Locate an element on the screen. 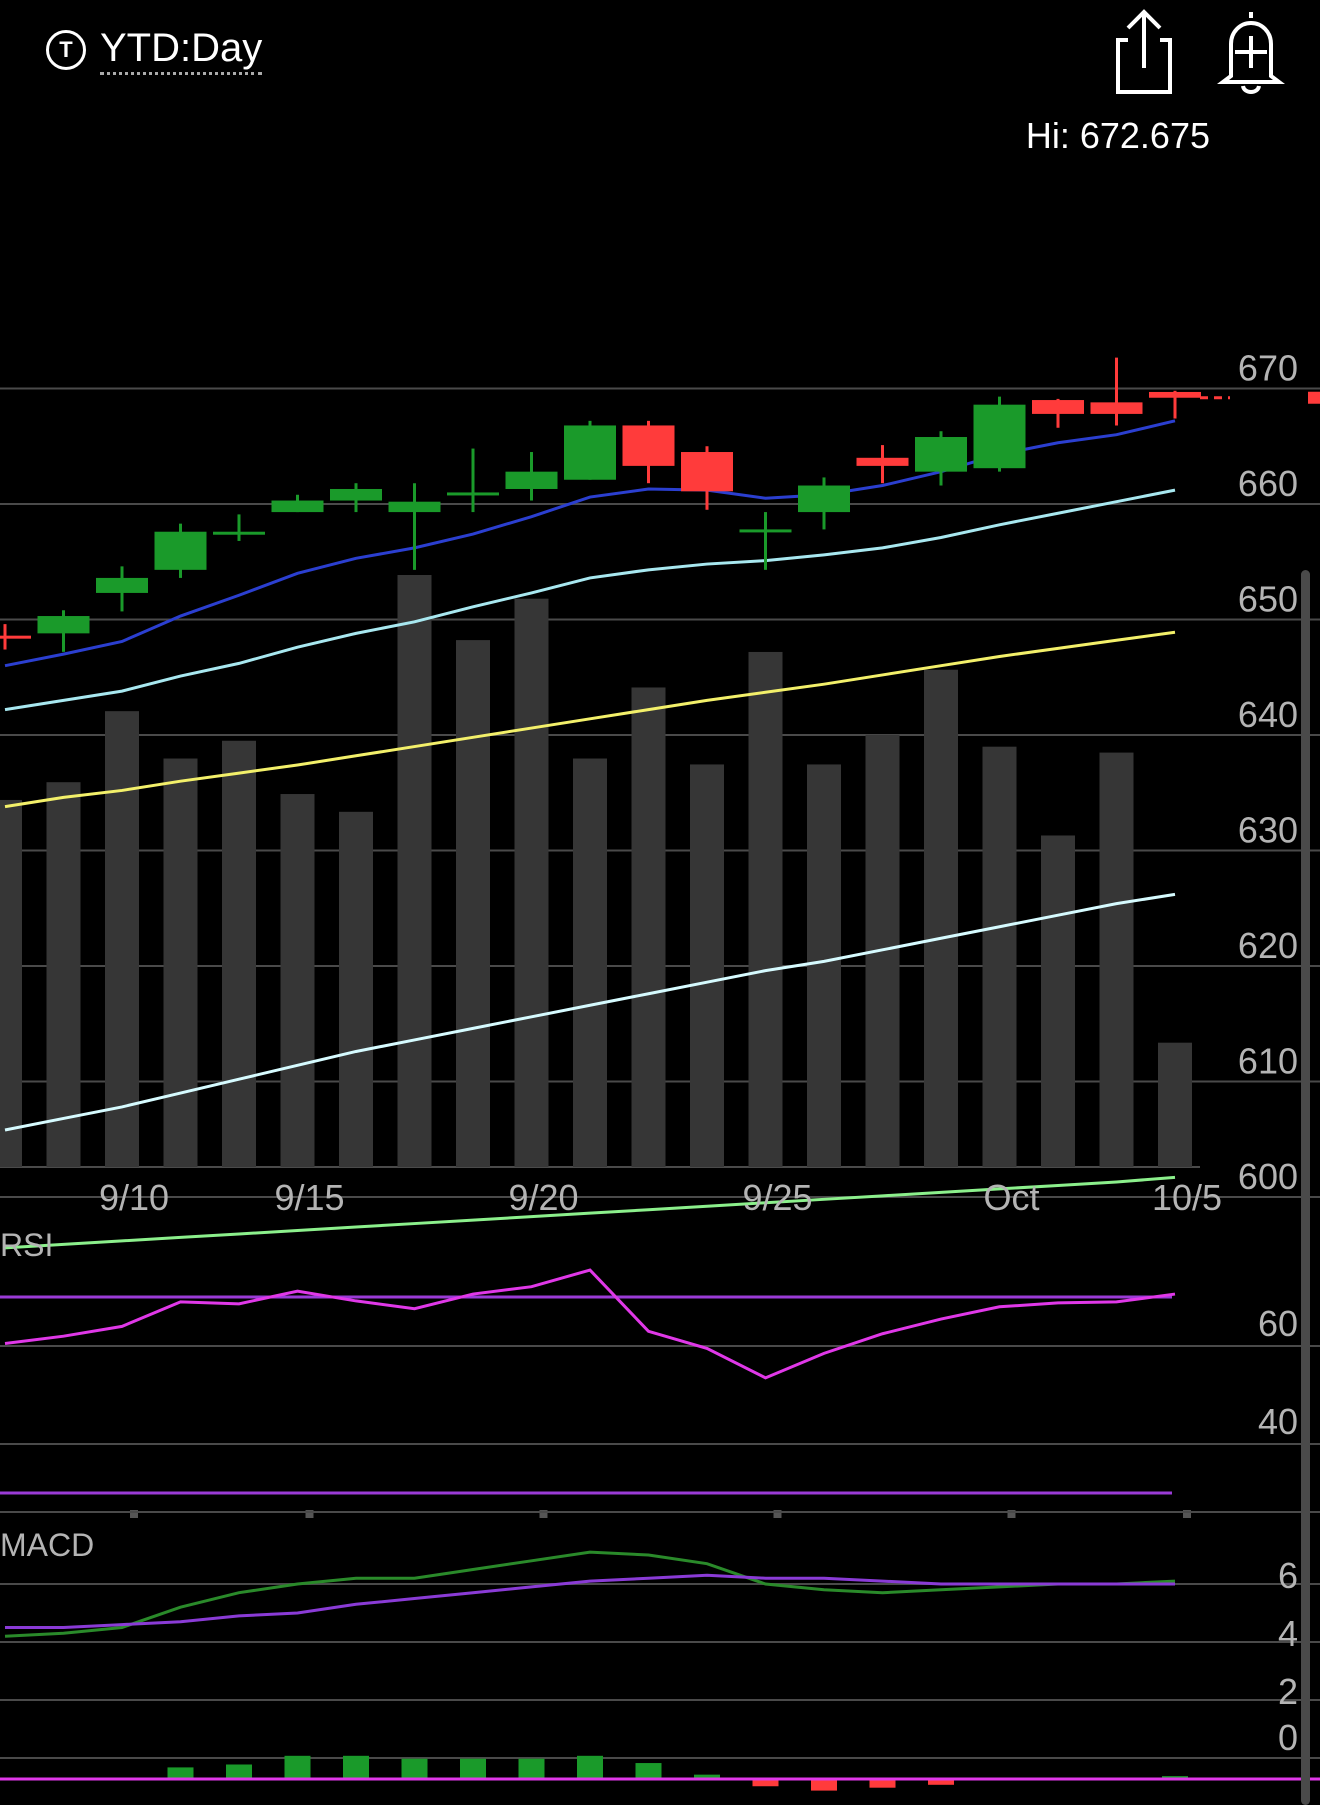 The image size is (1320, 1805). last-price-marker is located at coordinates (1314, 397).